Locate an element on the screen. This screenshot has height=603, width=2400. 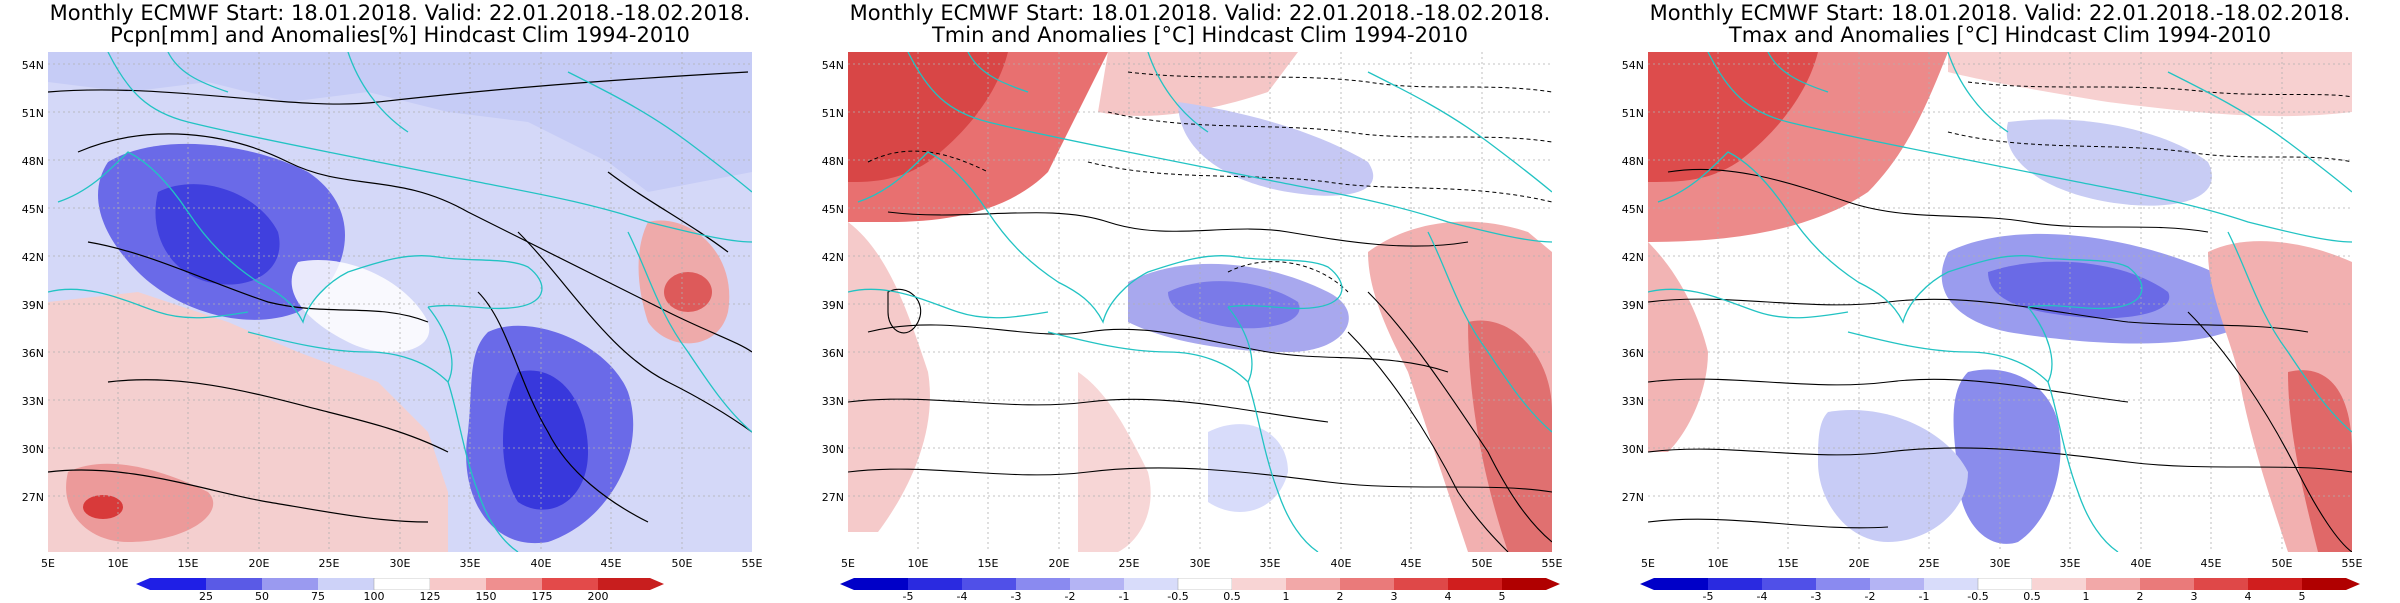
colorbar-label: 75 is located at coordinates (318, 596).